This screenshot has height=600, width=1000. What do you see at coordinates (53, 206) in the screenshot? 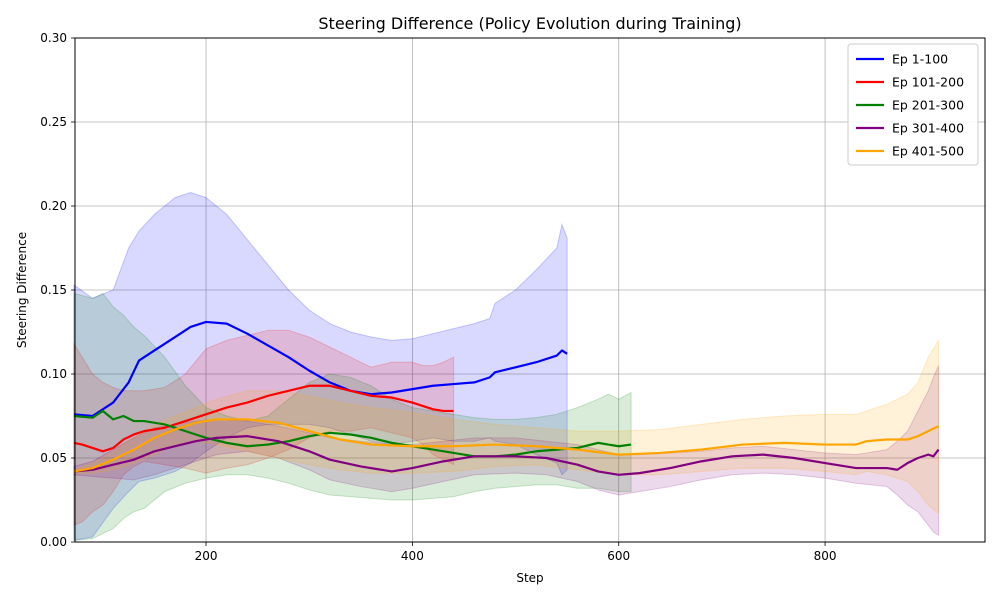
I see `y-tick-label-4: 0.20` at bounding box center [53, 206].